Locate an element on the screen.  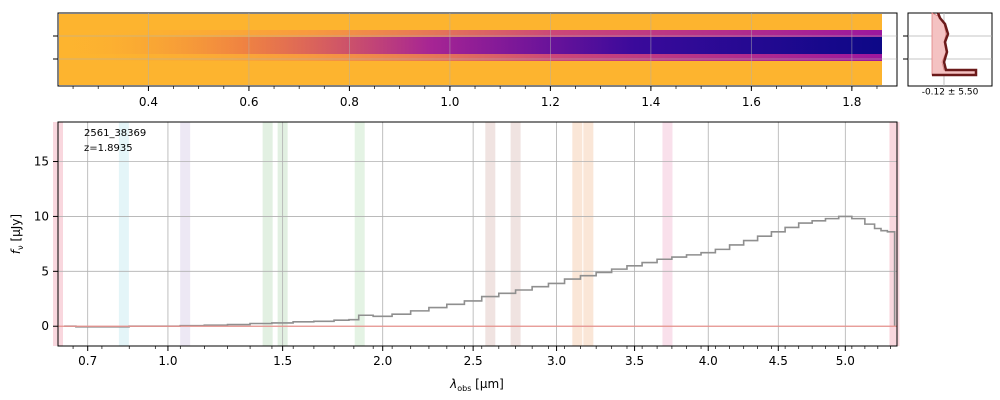
spectrum-1d-ytick-label: 5 is located at coordinates (45, 271).